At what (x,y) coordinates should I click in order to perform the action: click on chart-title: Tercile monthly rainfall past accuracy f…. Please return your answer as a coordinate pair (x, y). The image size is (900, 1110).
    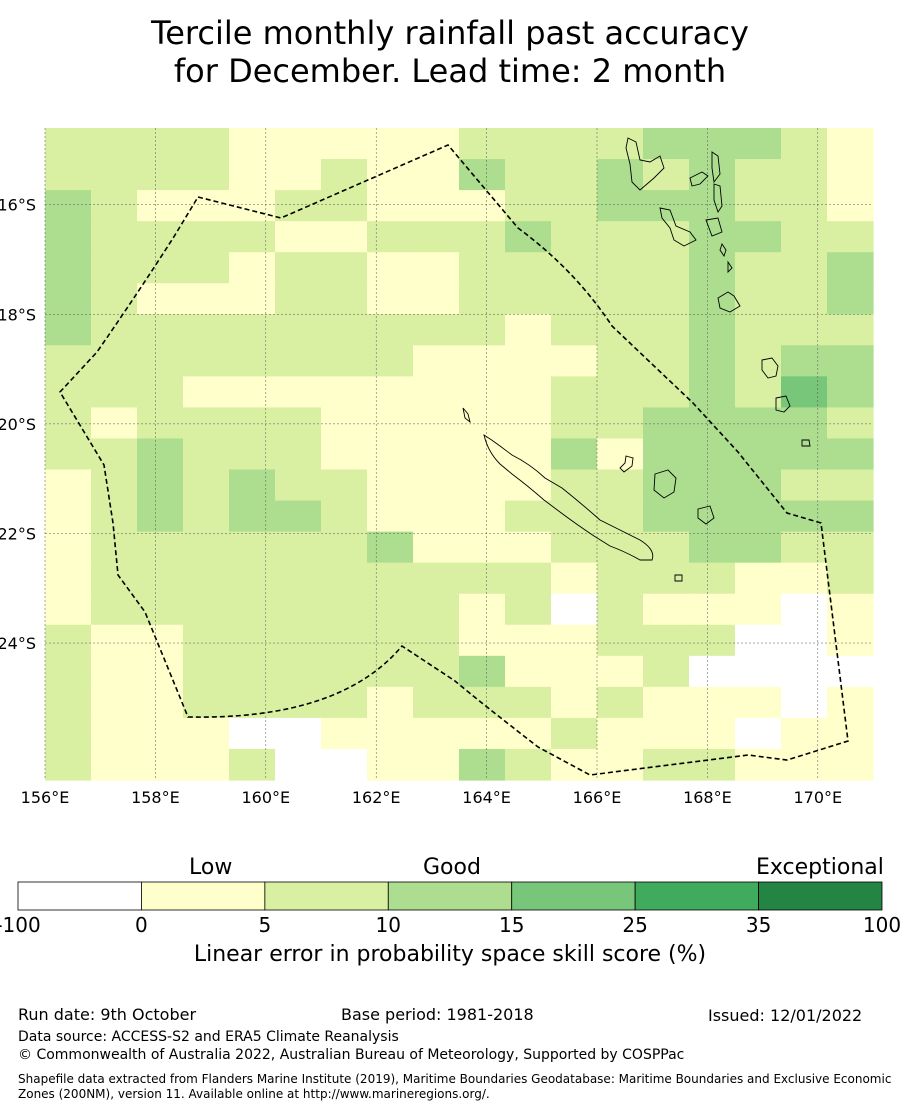
    Looking at the image, I should click on (450, 52).